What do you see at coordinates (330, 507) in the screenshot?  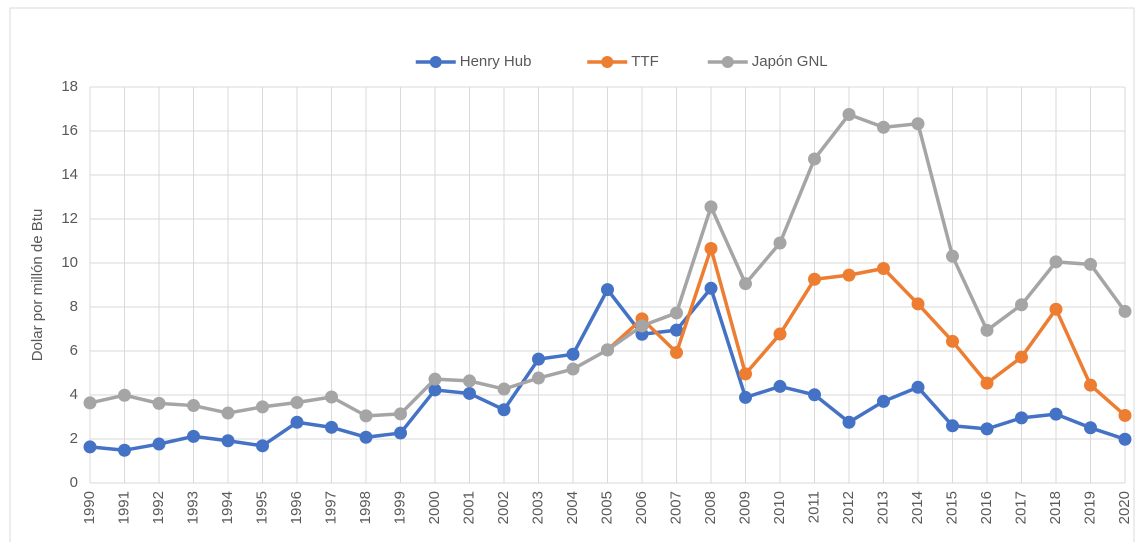 I see `x-tick-label: 1997` at bounding box center [330, 507].